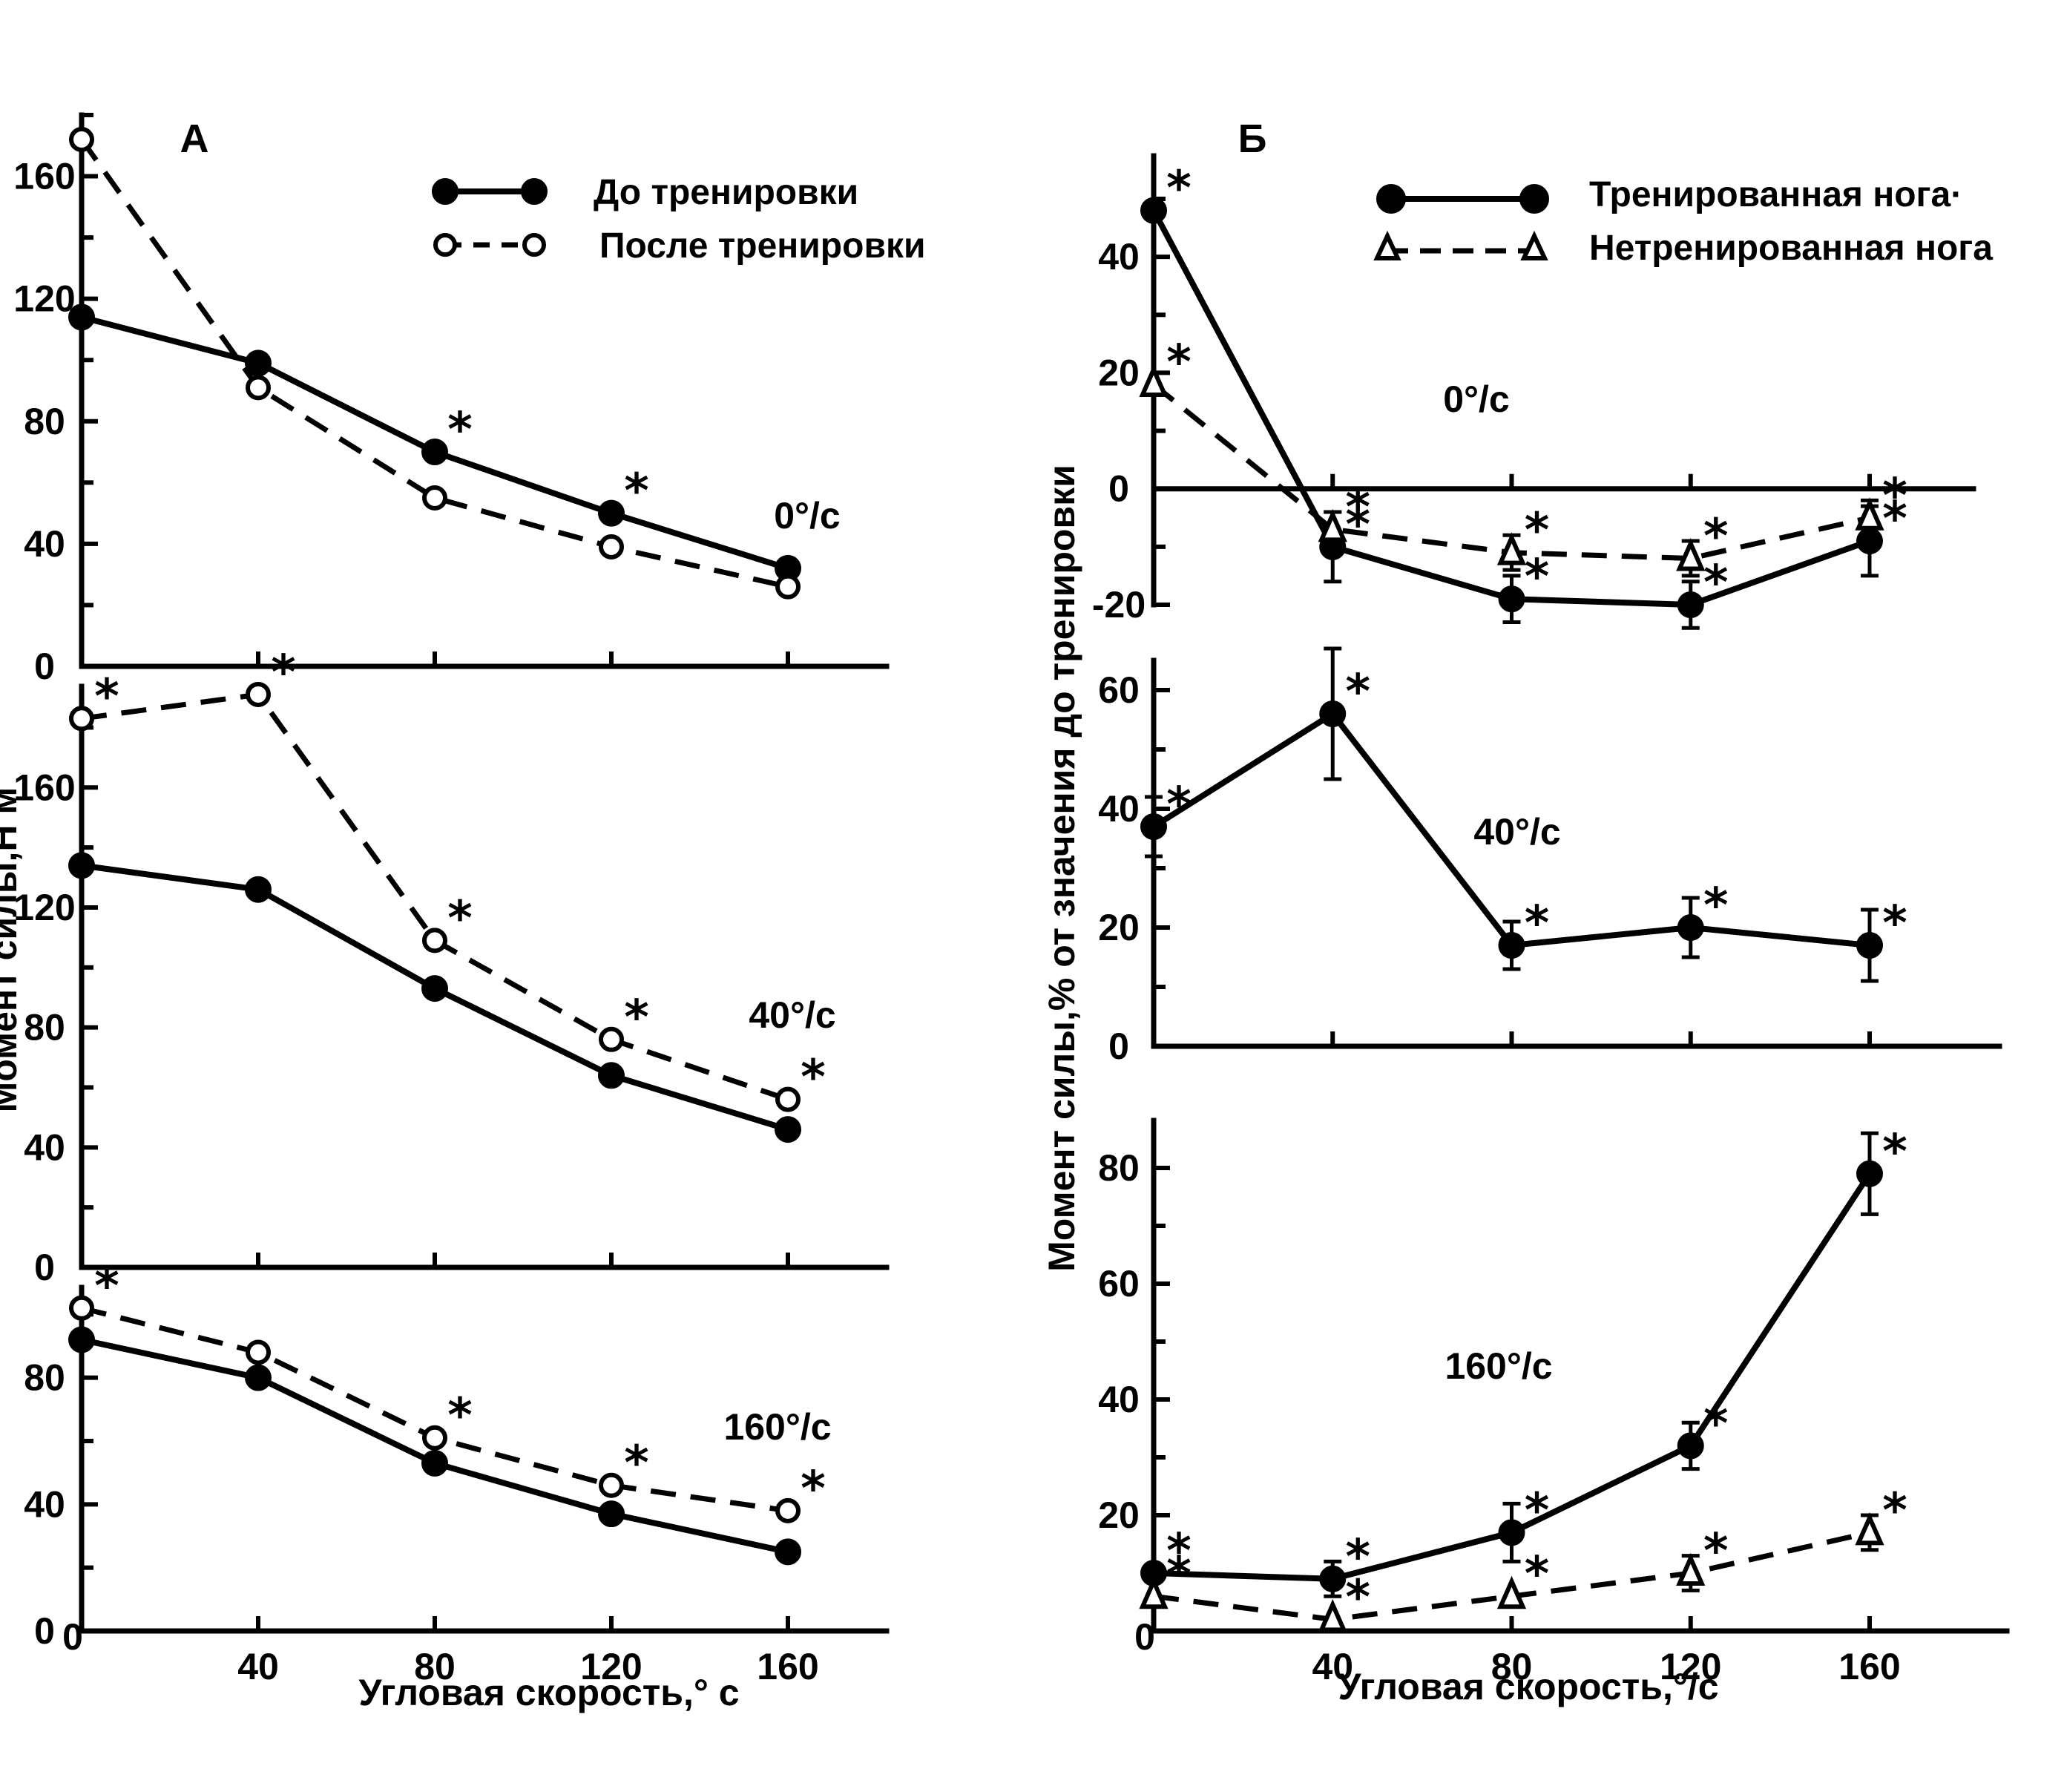 Image resolution: width=2064 pixels, height=1792 pixels. I want to click on y-tick-label: 60, so click(1119, 1283).